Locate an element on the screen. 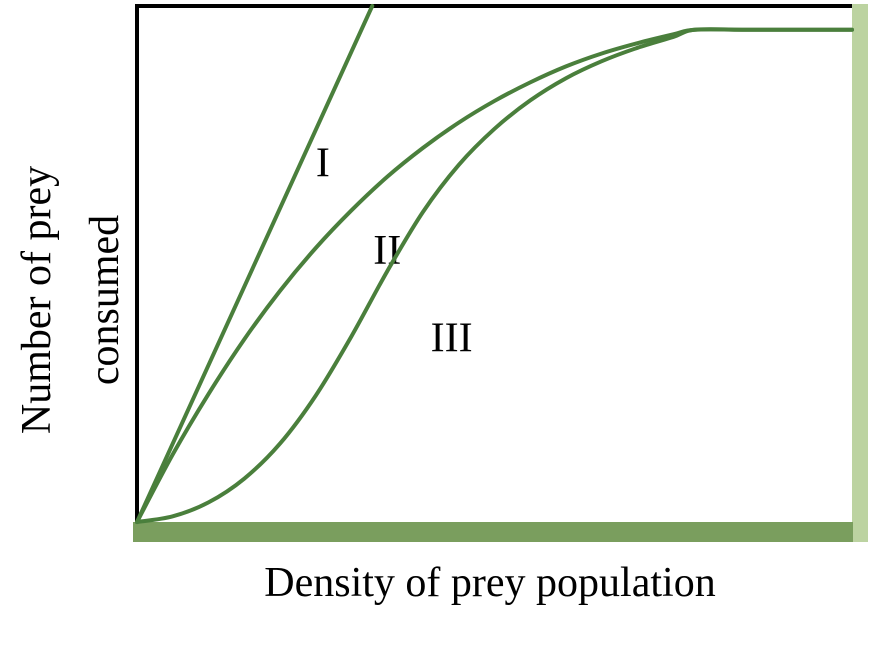  x-axis-bar is located at coordinates (493, 532).